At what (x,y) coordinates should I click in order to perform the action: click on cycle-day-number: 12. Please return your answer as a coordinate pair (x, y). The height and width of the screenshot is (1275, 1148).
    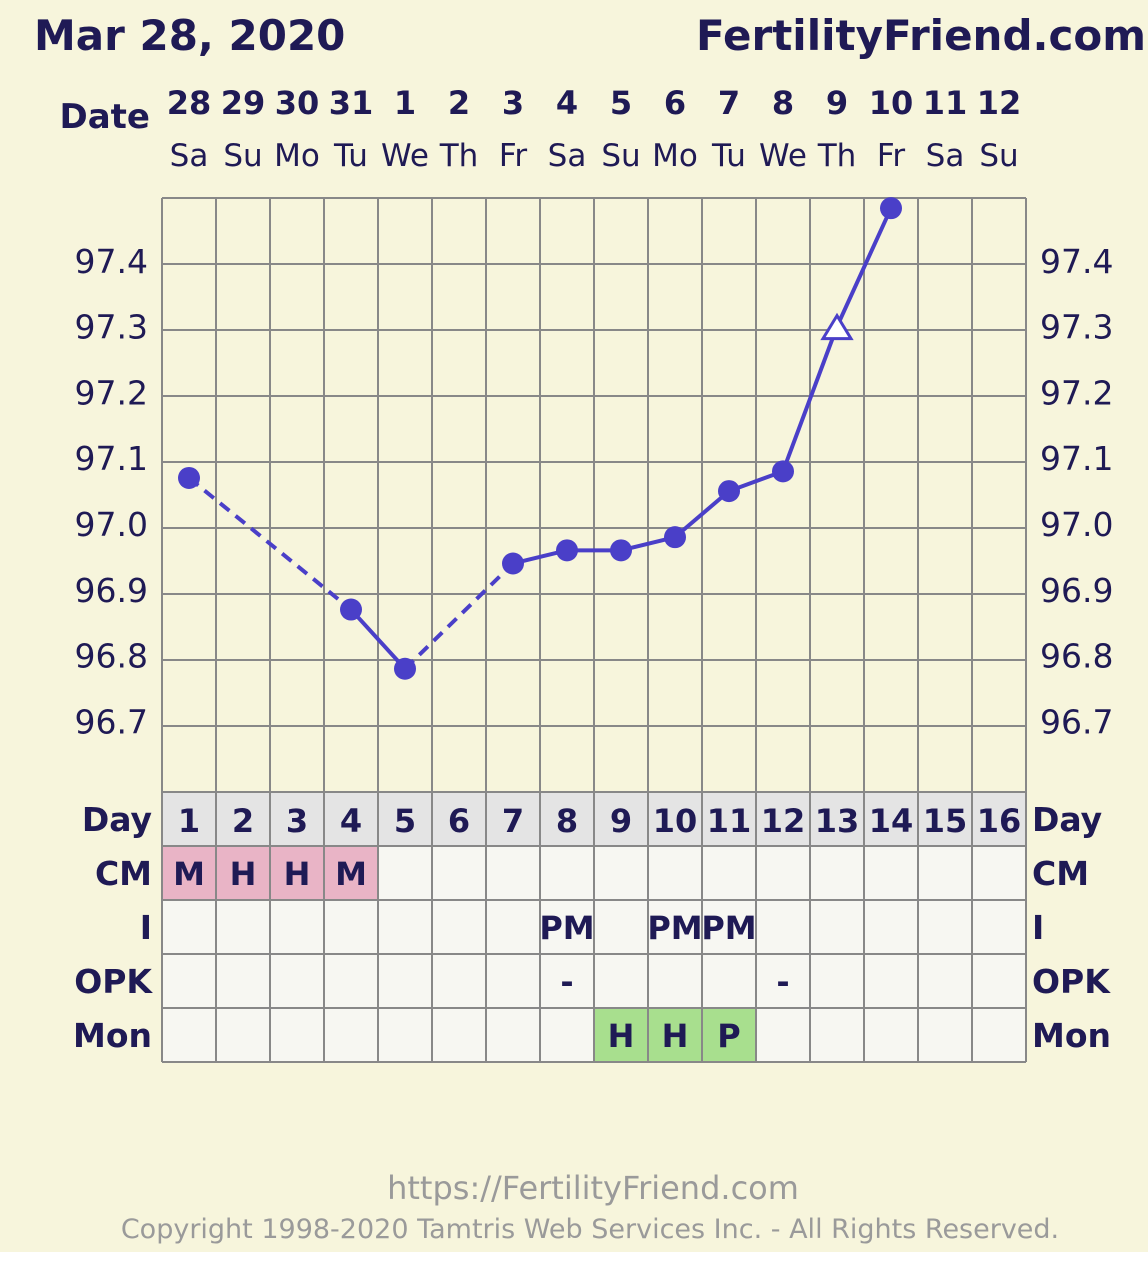
    Looking at the image, I should click on (783, 821).